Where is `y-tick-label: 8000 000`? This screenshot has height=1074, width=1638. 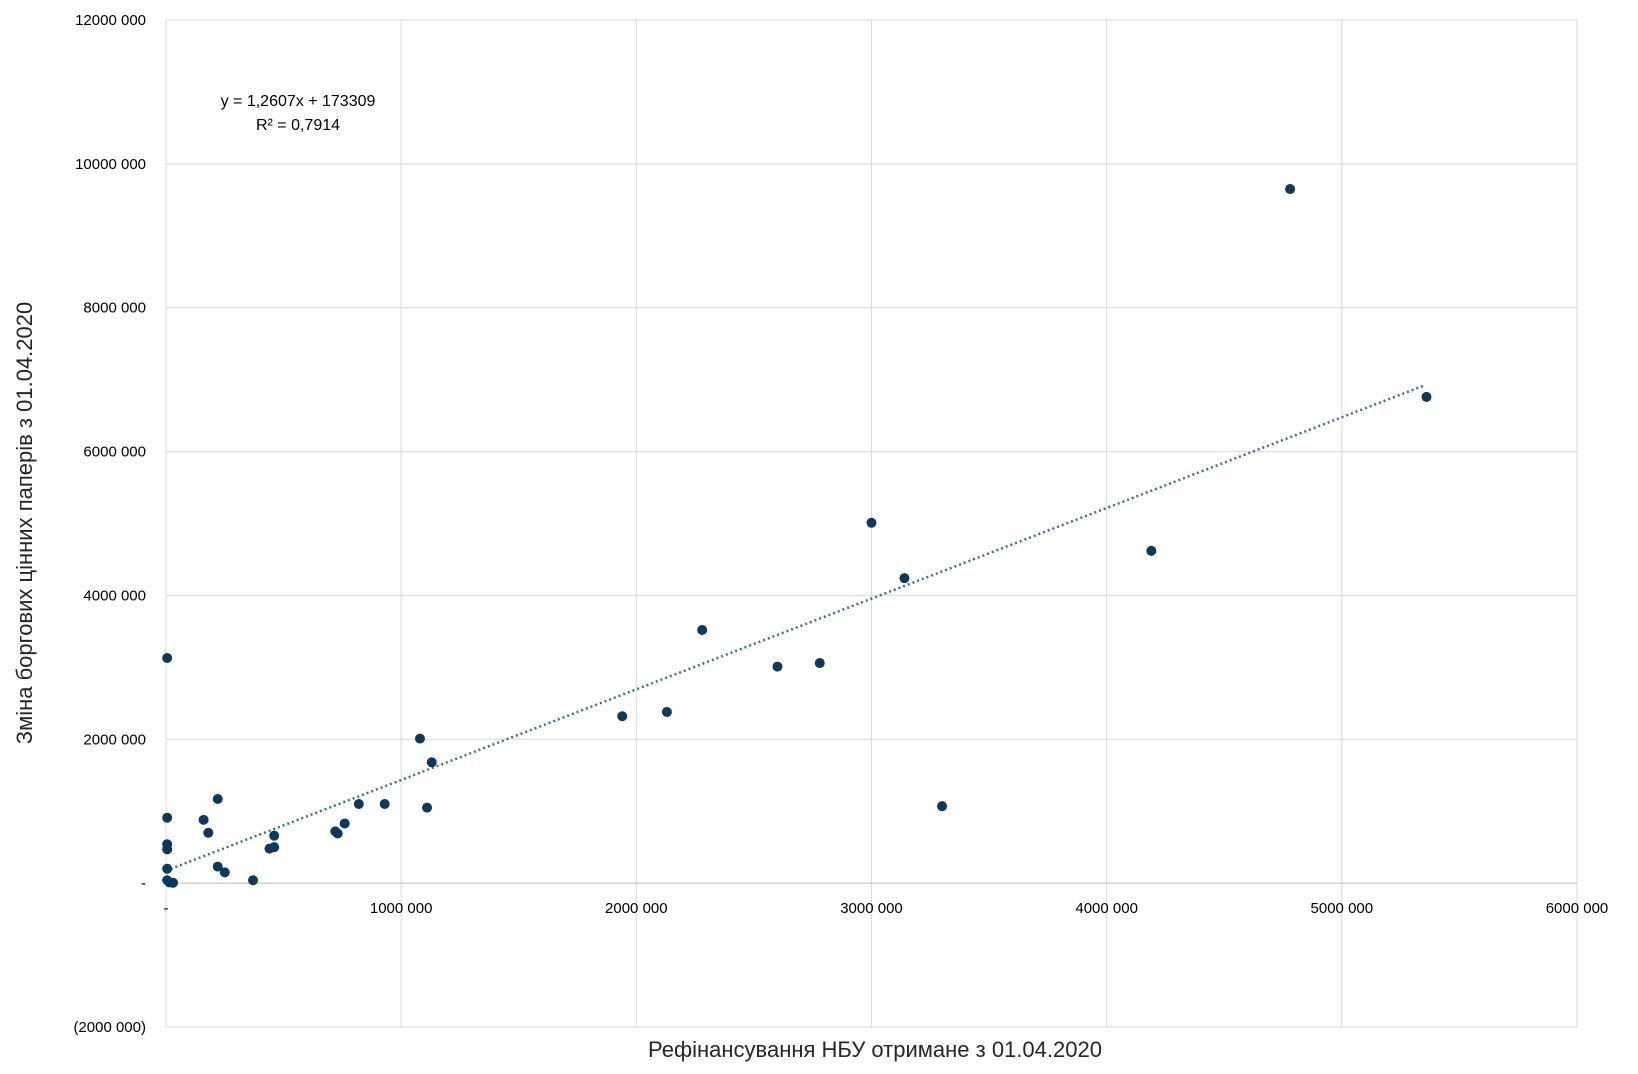
y-tick-label: 8000 000 is located at coordinates (114, 308).